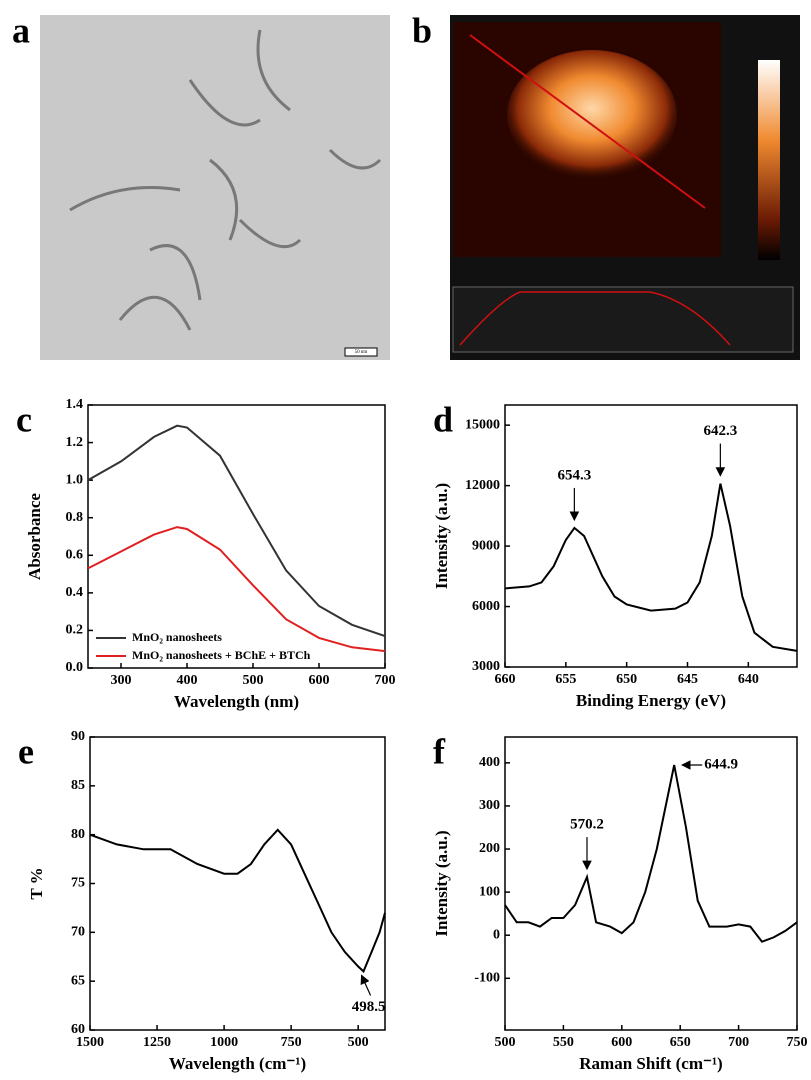 The width and height of the screenshot is (811, 1080). Describe the element at coordinates (78, 932) in the screenshot. I see `y-tick-label: 70` at that location.